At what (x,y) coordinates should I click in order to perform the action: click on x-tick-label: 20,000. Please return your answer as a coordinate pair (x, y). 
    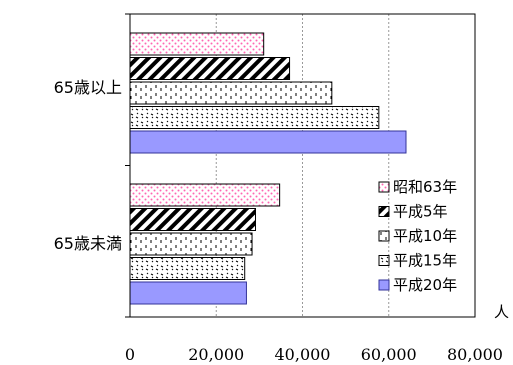
    Looking at the image, I should click on (216, 354).